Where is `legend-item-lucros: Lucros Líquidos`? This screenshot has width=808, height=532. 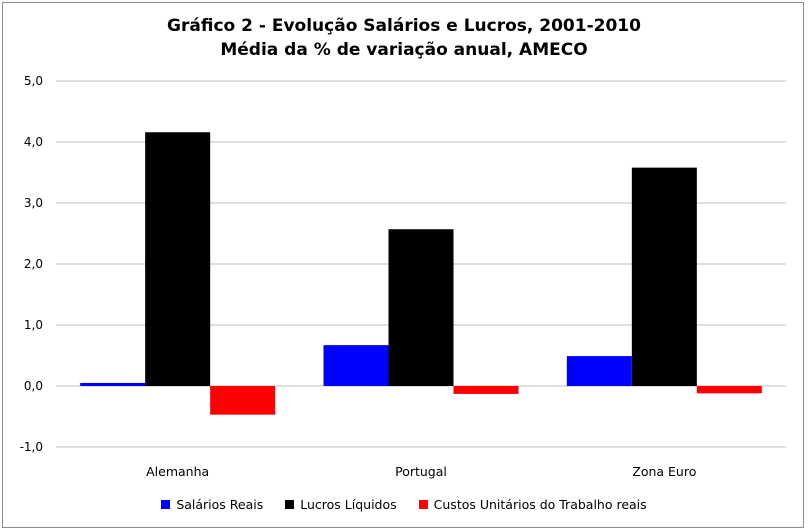
legend-item-lucros: Lucros Líquidos is located at coordinates (341, 504).